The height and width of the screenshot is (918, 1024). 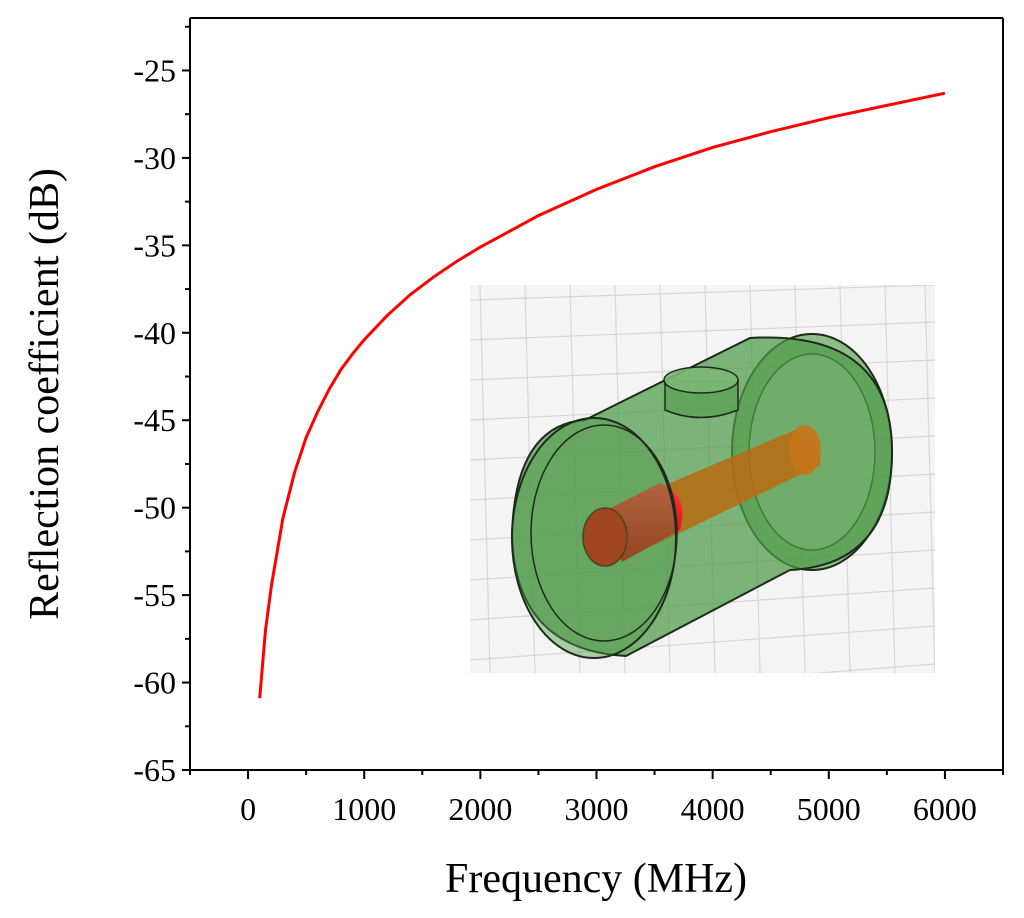 I want to click on y-tick-label: -50, so click(x=154, y=508).